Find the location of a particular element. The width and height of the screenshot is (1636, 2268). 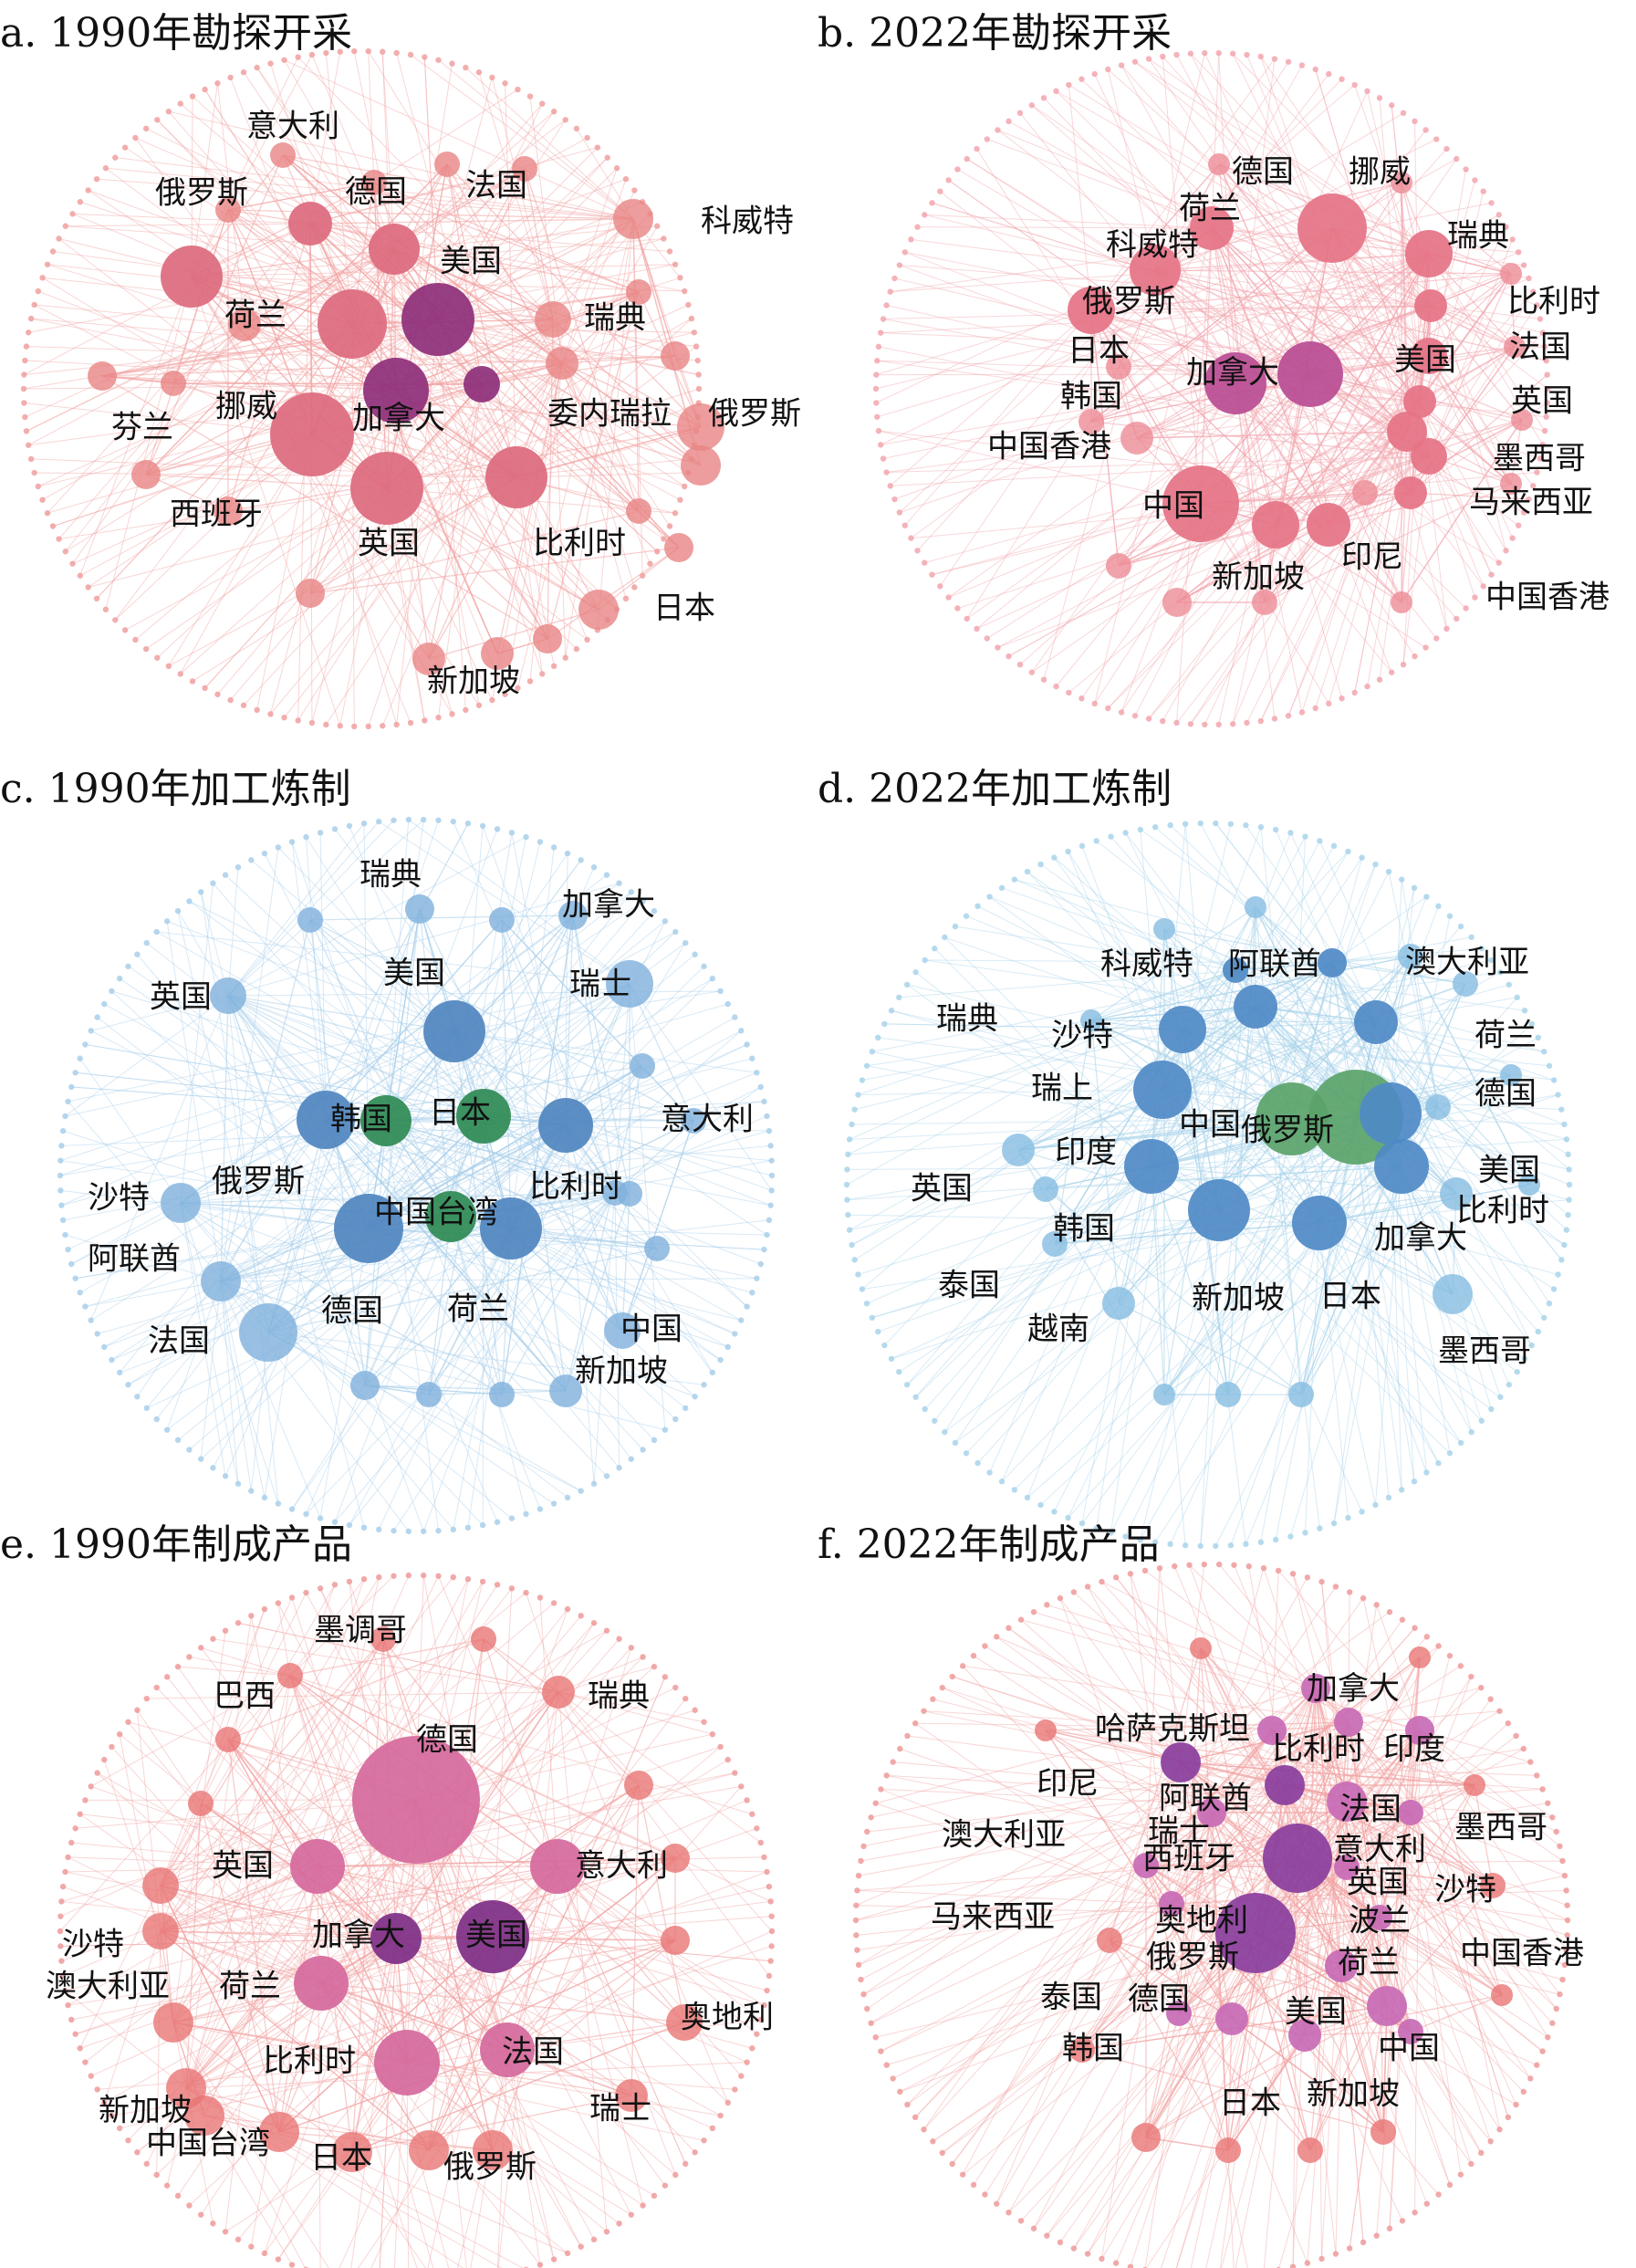

country-nodes is located at coordinates (1271, 1151).